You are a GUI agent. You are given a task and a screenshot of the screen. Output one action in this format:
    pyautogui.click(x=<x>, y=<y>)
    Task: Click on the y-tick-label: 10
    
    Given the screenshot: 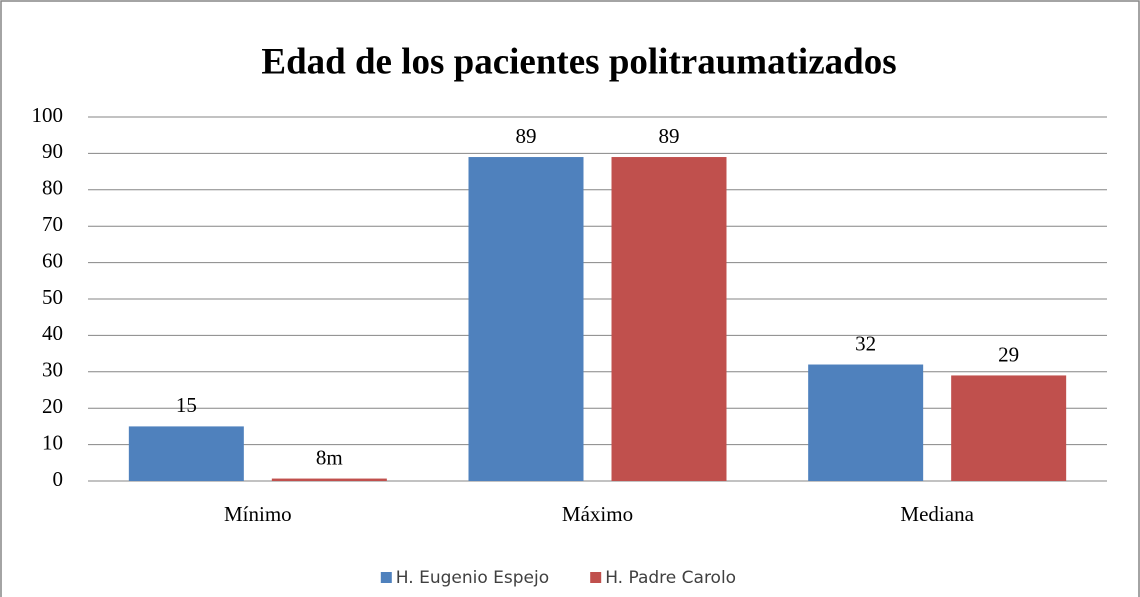 What is the action you would take?
    pyautogui.click(x=52, y=442)
    